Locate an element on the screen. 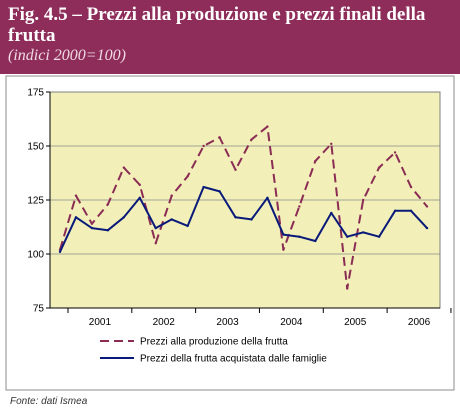 The image size is (460, 414). x-tick-label-2006: 2006 is located at coordinates (419, 322).